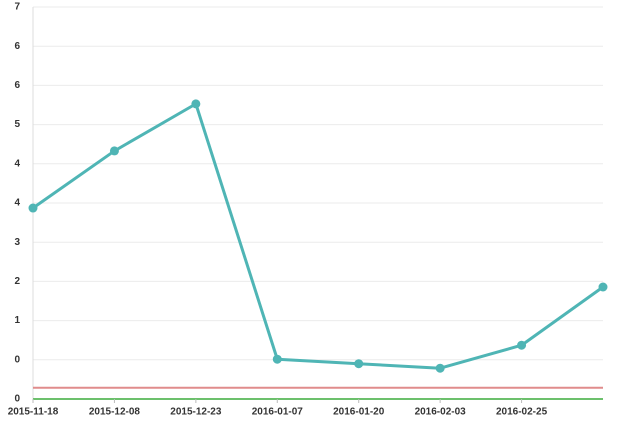 This screenshot has width=617, height=431. I want to click on y-tick-label: 3, so click(17, 242).